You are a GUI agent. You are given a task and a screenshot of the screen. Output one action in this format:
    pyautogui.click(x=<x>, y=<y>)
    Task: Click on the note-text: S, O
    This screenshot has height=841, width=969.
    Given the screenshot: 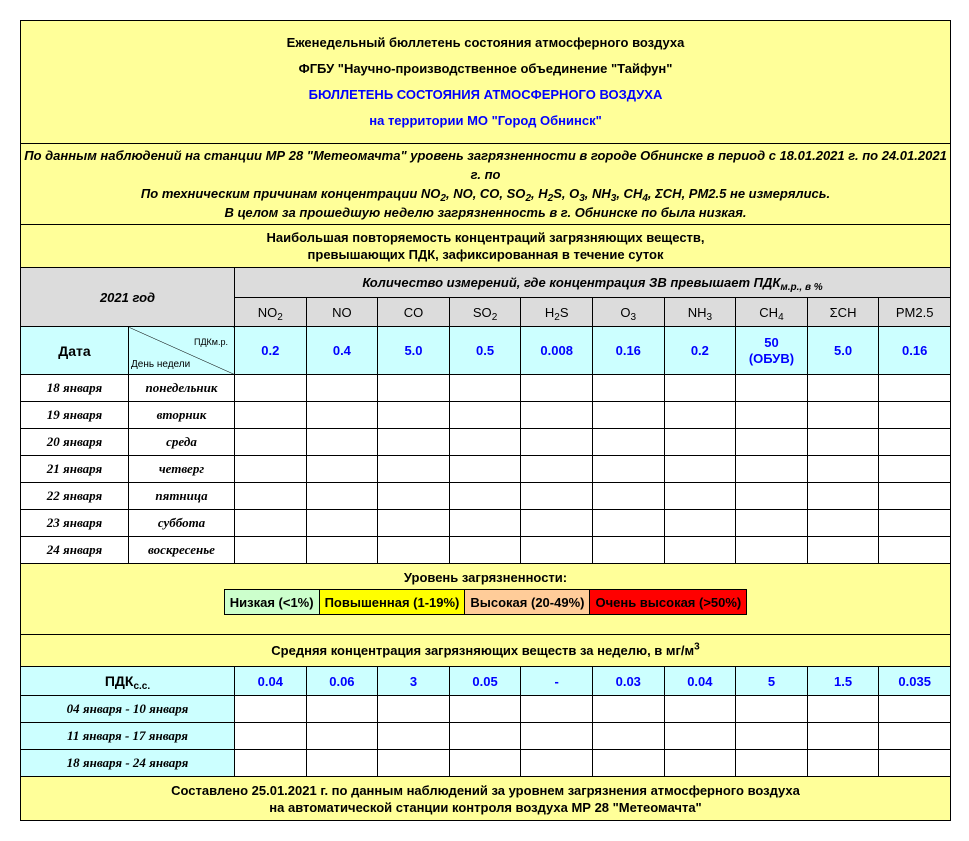 What is the action you would take?
    pyautogui.click(x=566, y=193)
    